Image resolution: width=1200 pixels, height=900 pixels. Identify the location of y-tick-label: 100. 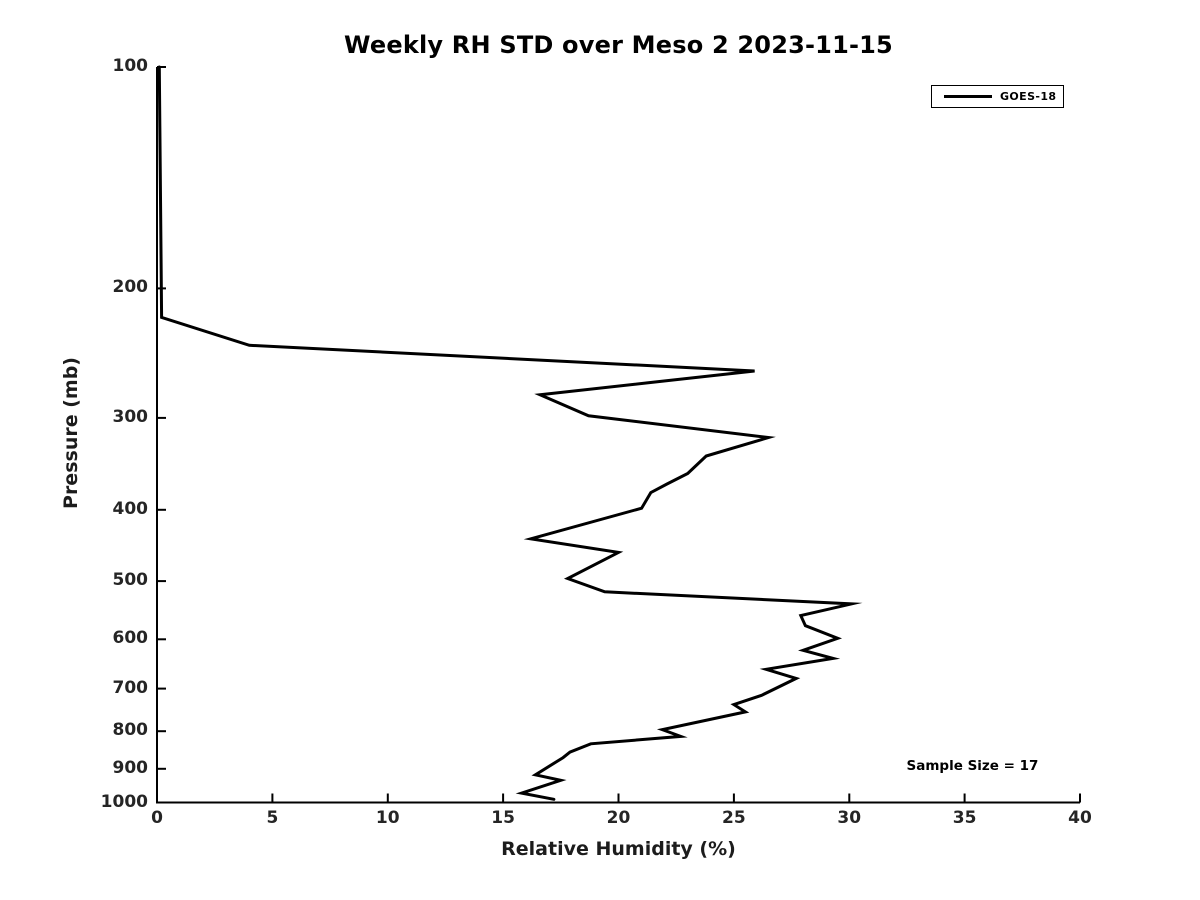
(130, 66).